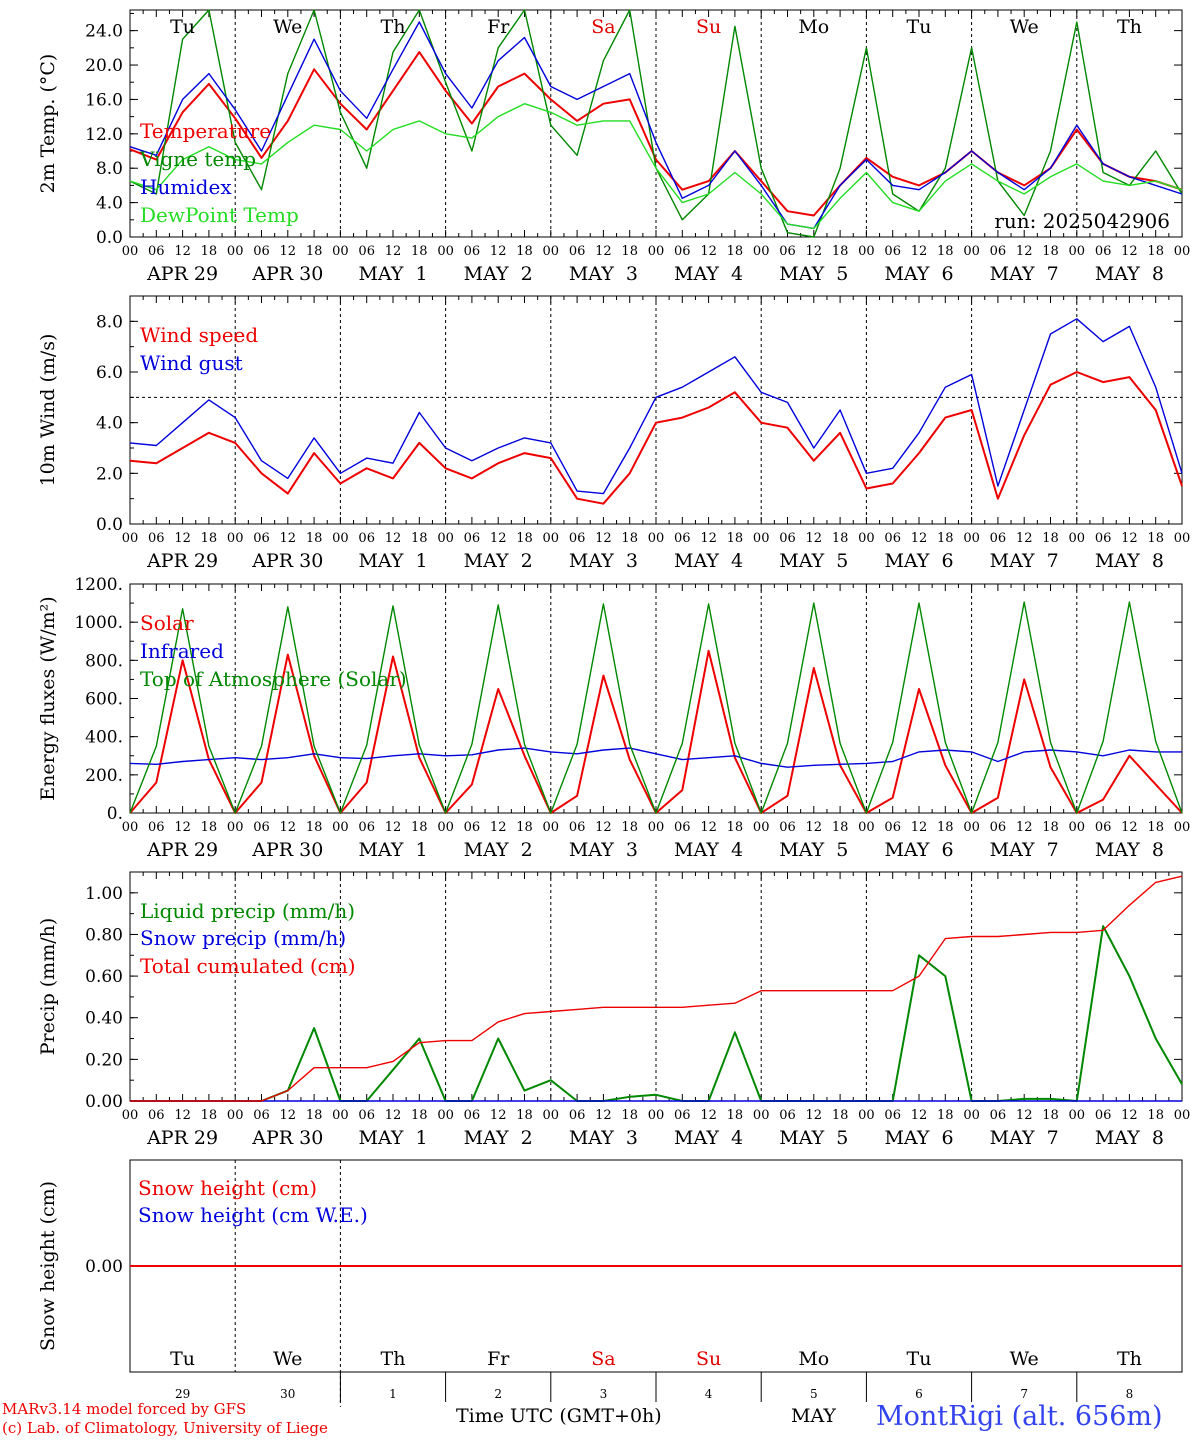 This screenshot has width=1194, height=1440. What do you see at coordinates (247, 911) in the screenshot?
I see `legend-entry: Liquid precip (mm/h)` at bounding box center [247, 911].